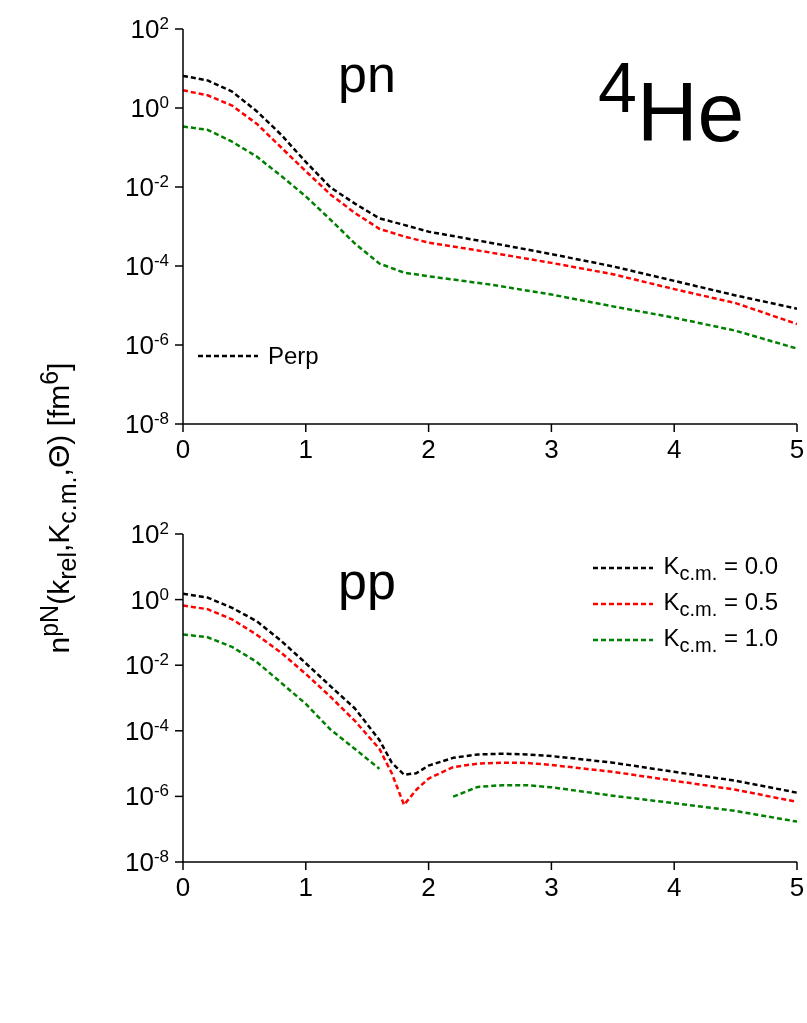 Image resolution: width=807 pixels, height=1023 pixels. What do you see at coordinates (720, 640) in the screenshot?
I see `legend-label: K$_{c.m.}$ = 1.0` at bounding box center [720, 640].